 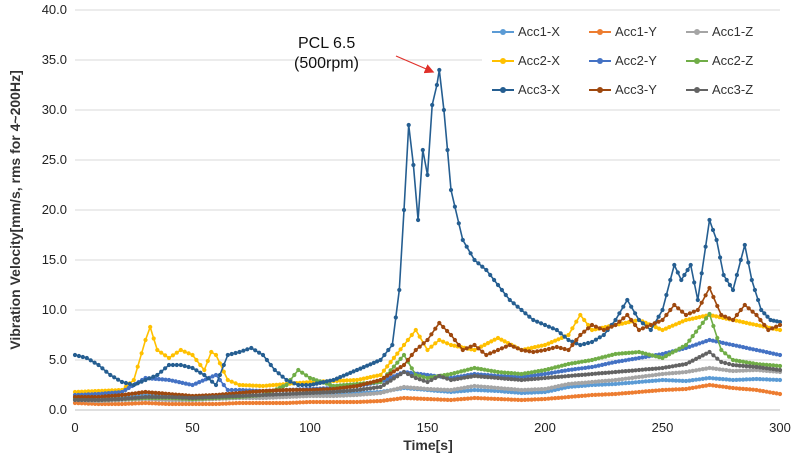 I want to click on legend-swatch-marker, so click(x=697, y=32).